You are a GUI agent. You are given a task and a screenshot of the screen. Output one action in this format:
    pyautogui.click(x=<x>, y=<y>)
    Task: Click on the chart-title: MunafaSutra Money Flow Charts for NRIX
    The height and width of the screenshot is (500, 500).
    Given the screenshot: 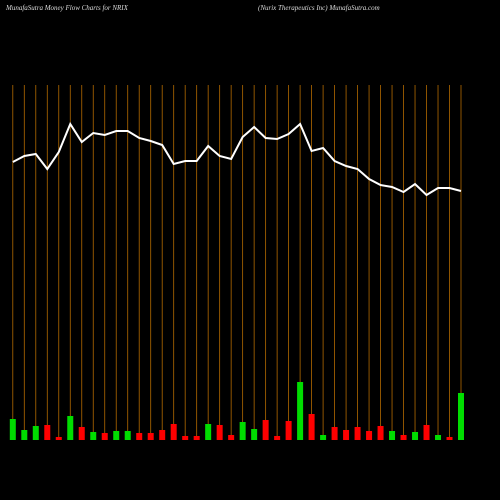 What is the action you would take?
    pyautogui.click(x=67, y=8)
    